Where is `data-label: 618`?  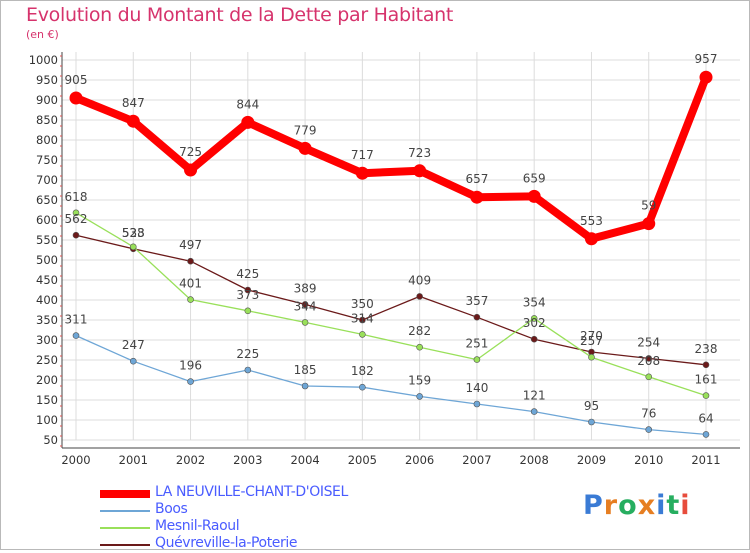
data-label: 618 is located at coordinates (76, 197).